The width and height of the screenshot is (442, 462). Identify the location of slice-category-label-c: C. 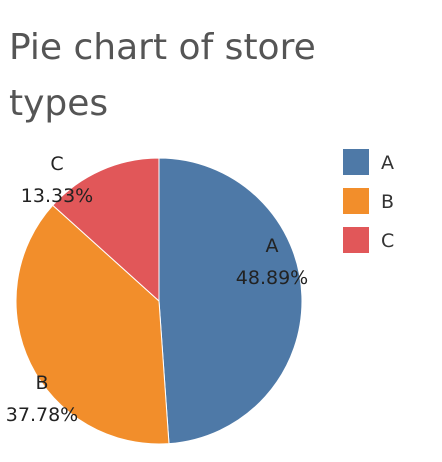
(56, 164).